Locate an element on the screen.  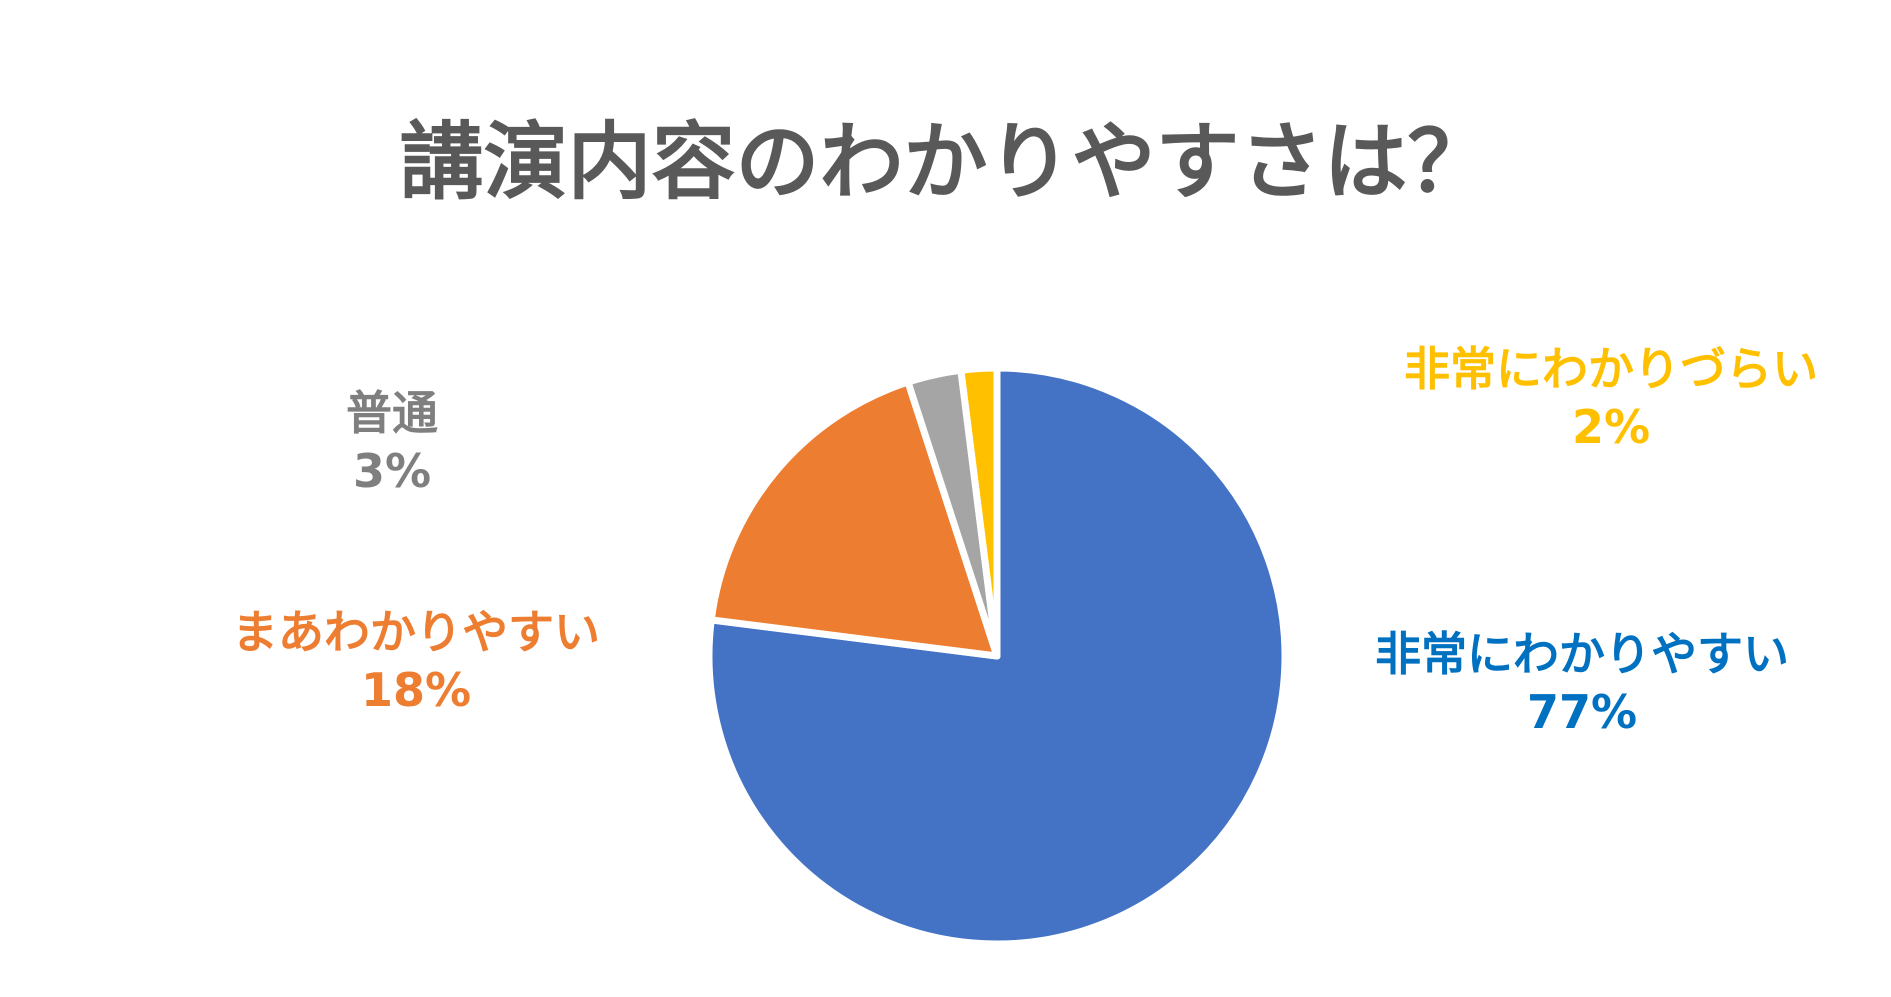
slice-label-text: 普通 is located at coordinates (392, 413).